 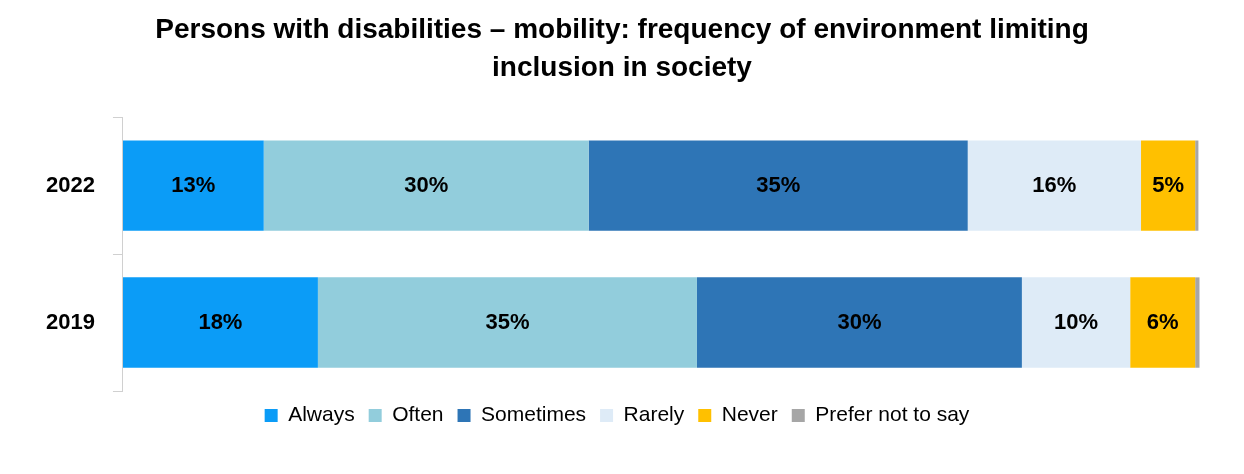 I want to click on data-label: 16%, so click(x=1054, y=184).